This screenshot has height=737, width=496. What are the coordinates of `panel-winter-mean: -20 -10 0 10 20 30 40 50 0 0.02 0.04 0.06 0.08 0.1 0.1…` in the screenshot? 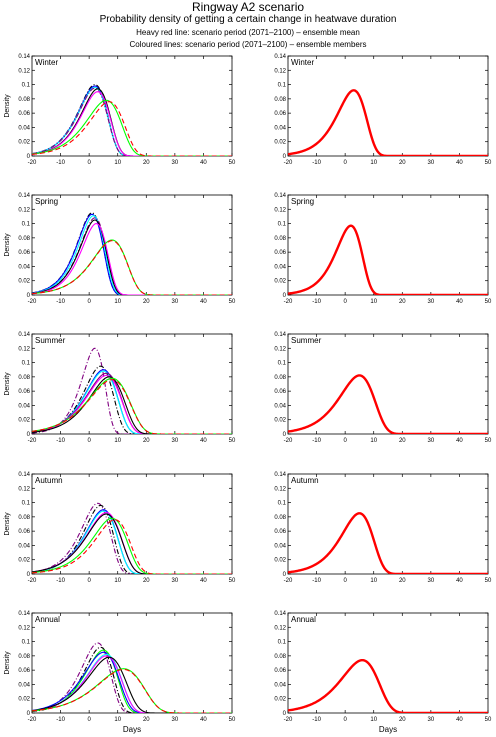 It's located at (383, 110).